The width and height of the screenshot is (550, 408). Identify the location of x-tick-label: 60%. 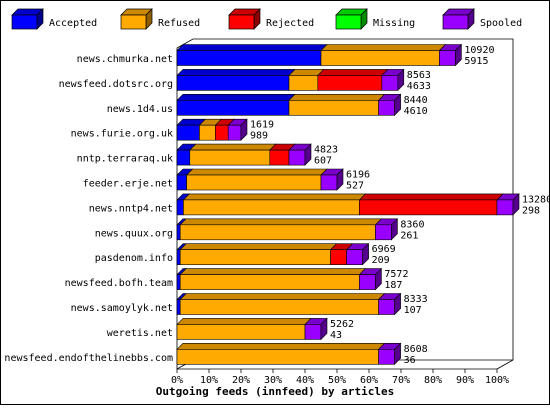
(369, 380).